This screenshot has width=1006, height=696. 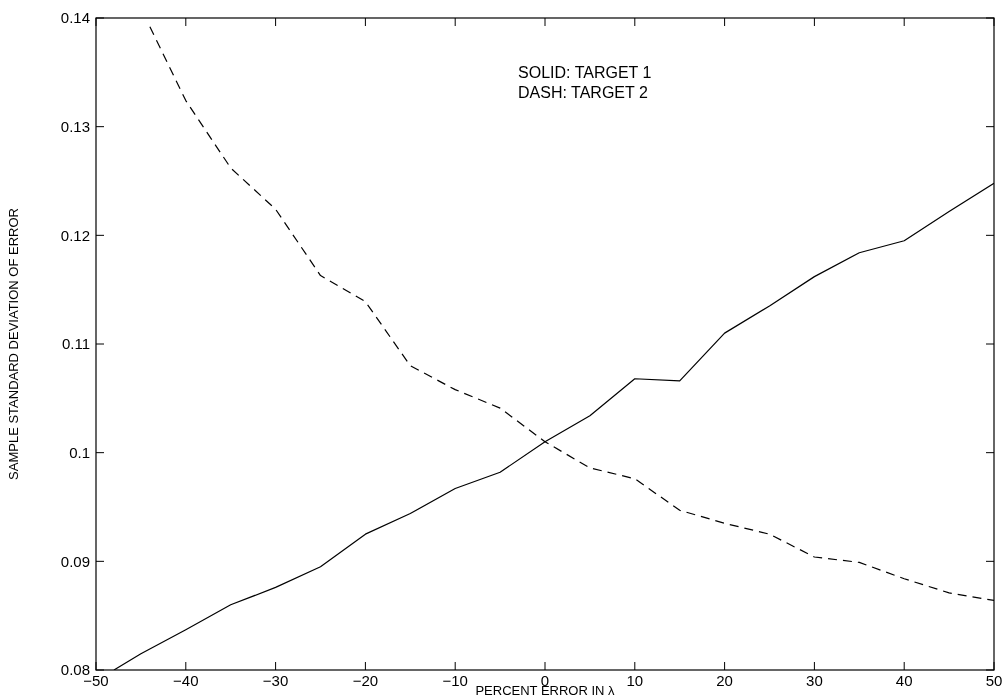 I want to click on annotation: DASH: TARGET 2, so click(x=583, y=92).